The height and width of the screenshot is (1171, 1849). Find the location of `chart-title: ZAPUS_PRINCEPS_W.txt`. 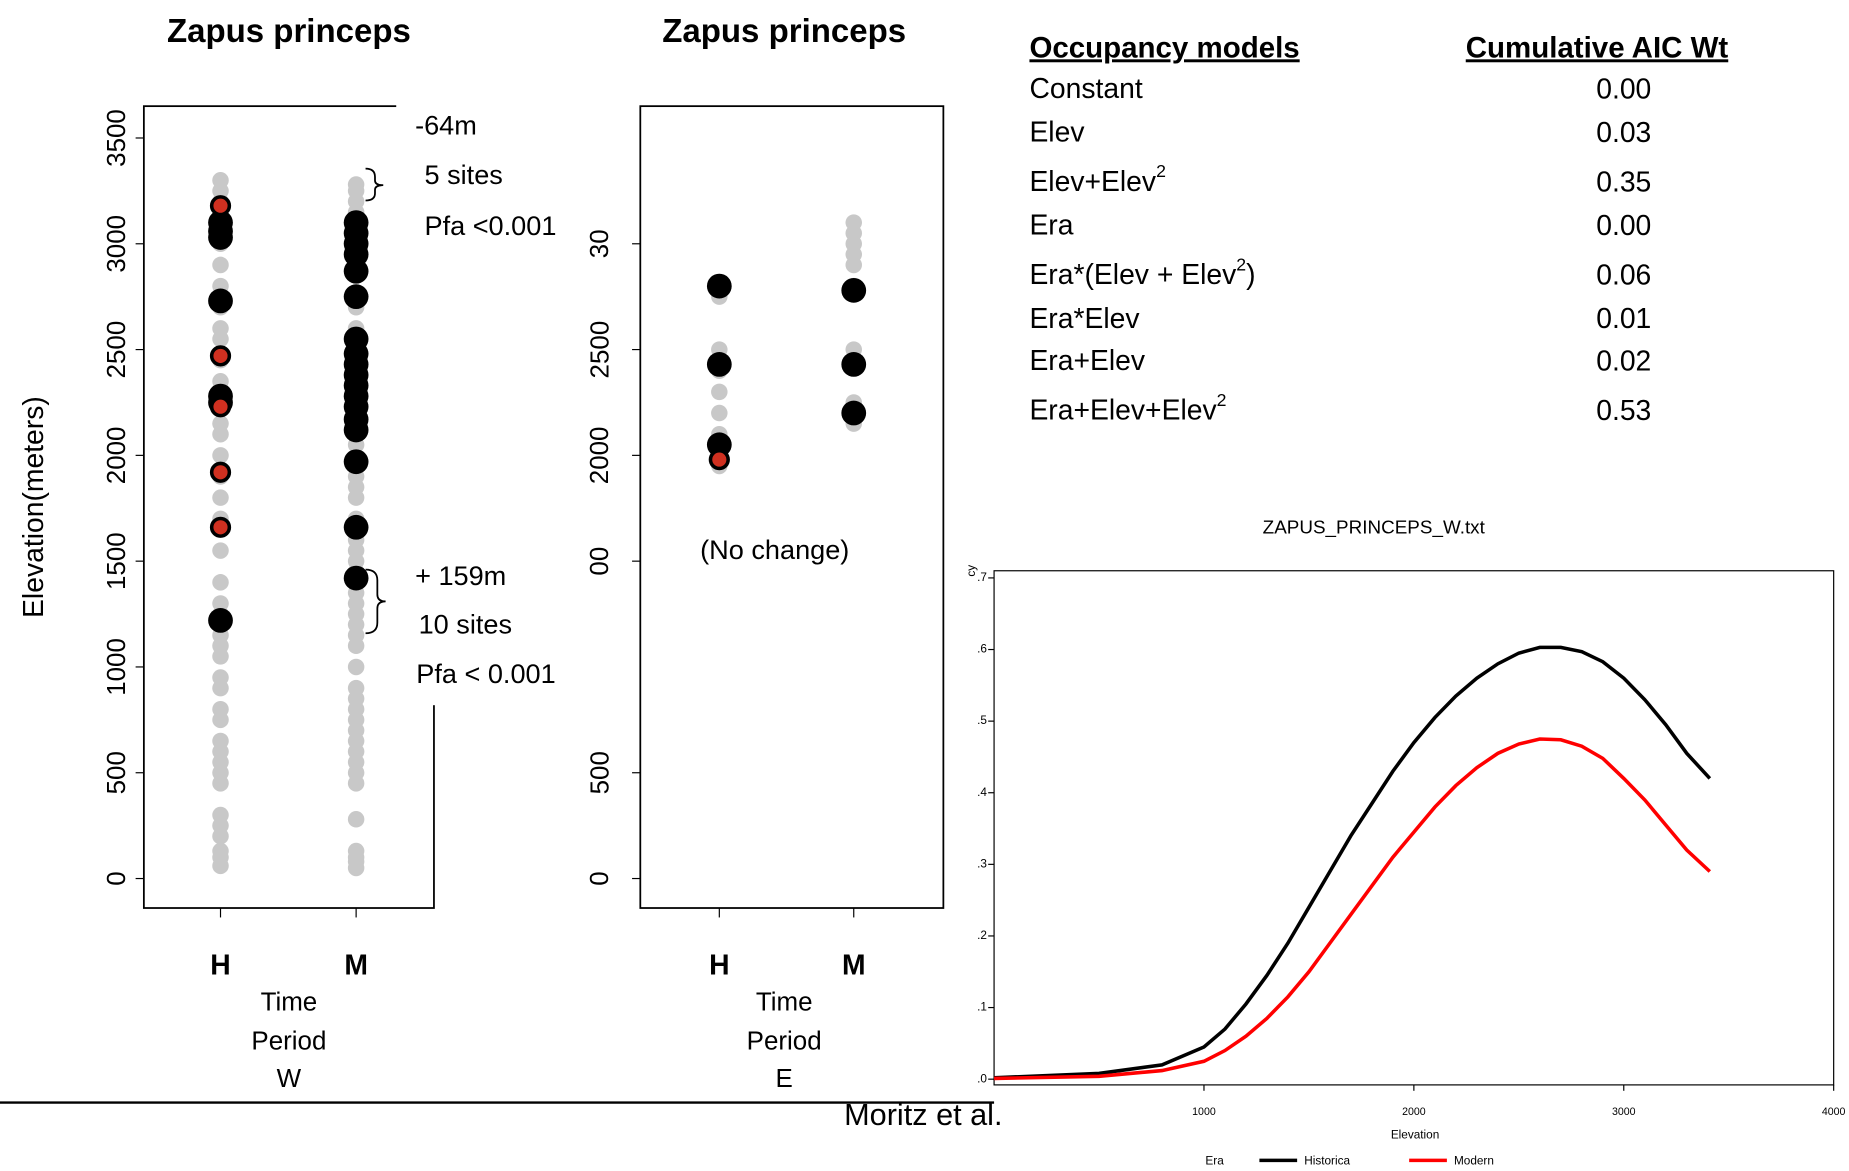

chart-title: ZAPUS_PRINCEPS_W.txt is located at coordinates (1374, 527).